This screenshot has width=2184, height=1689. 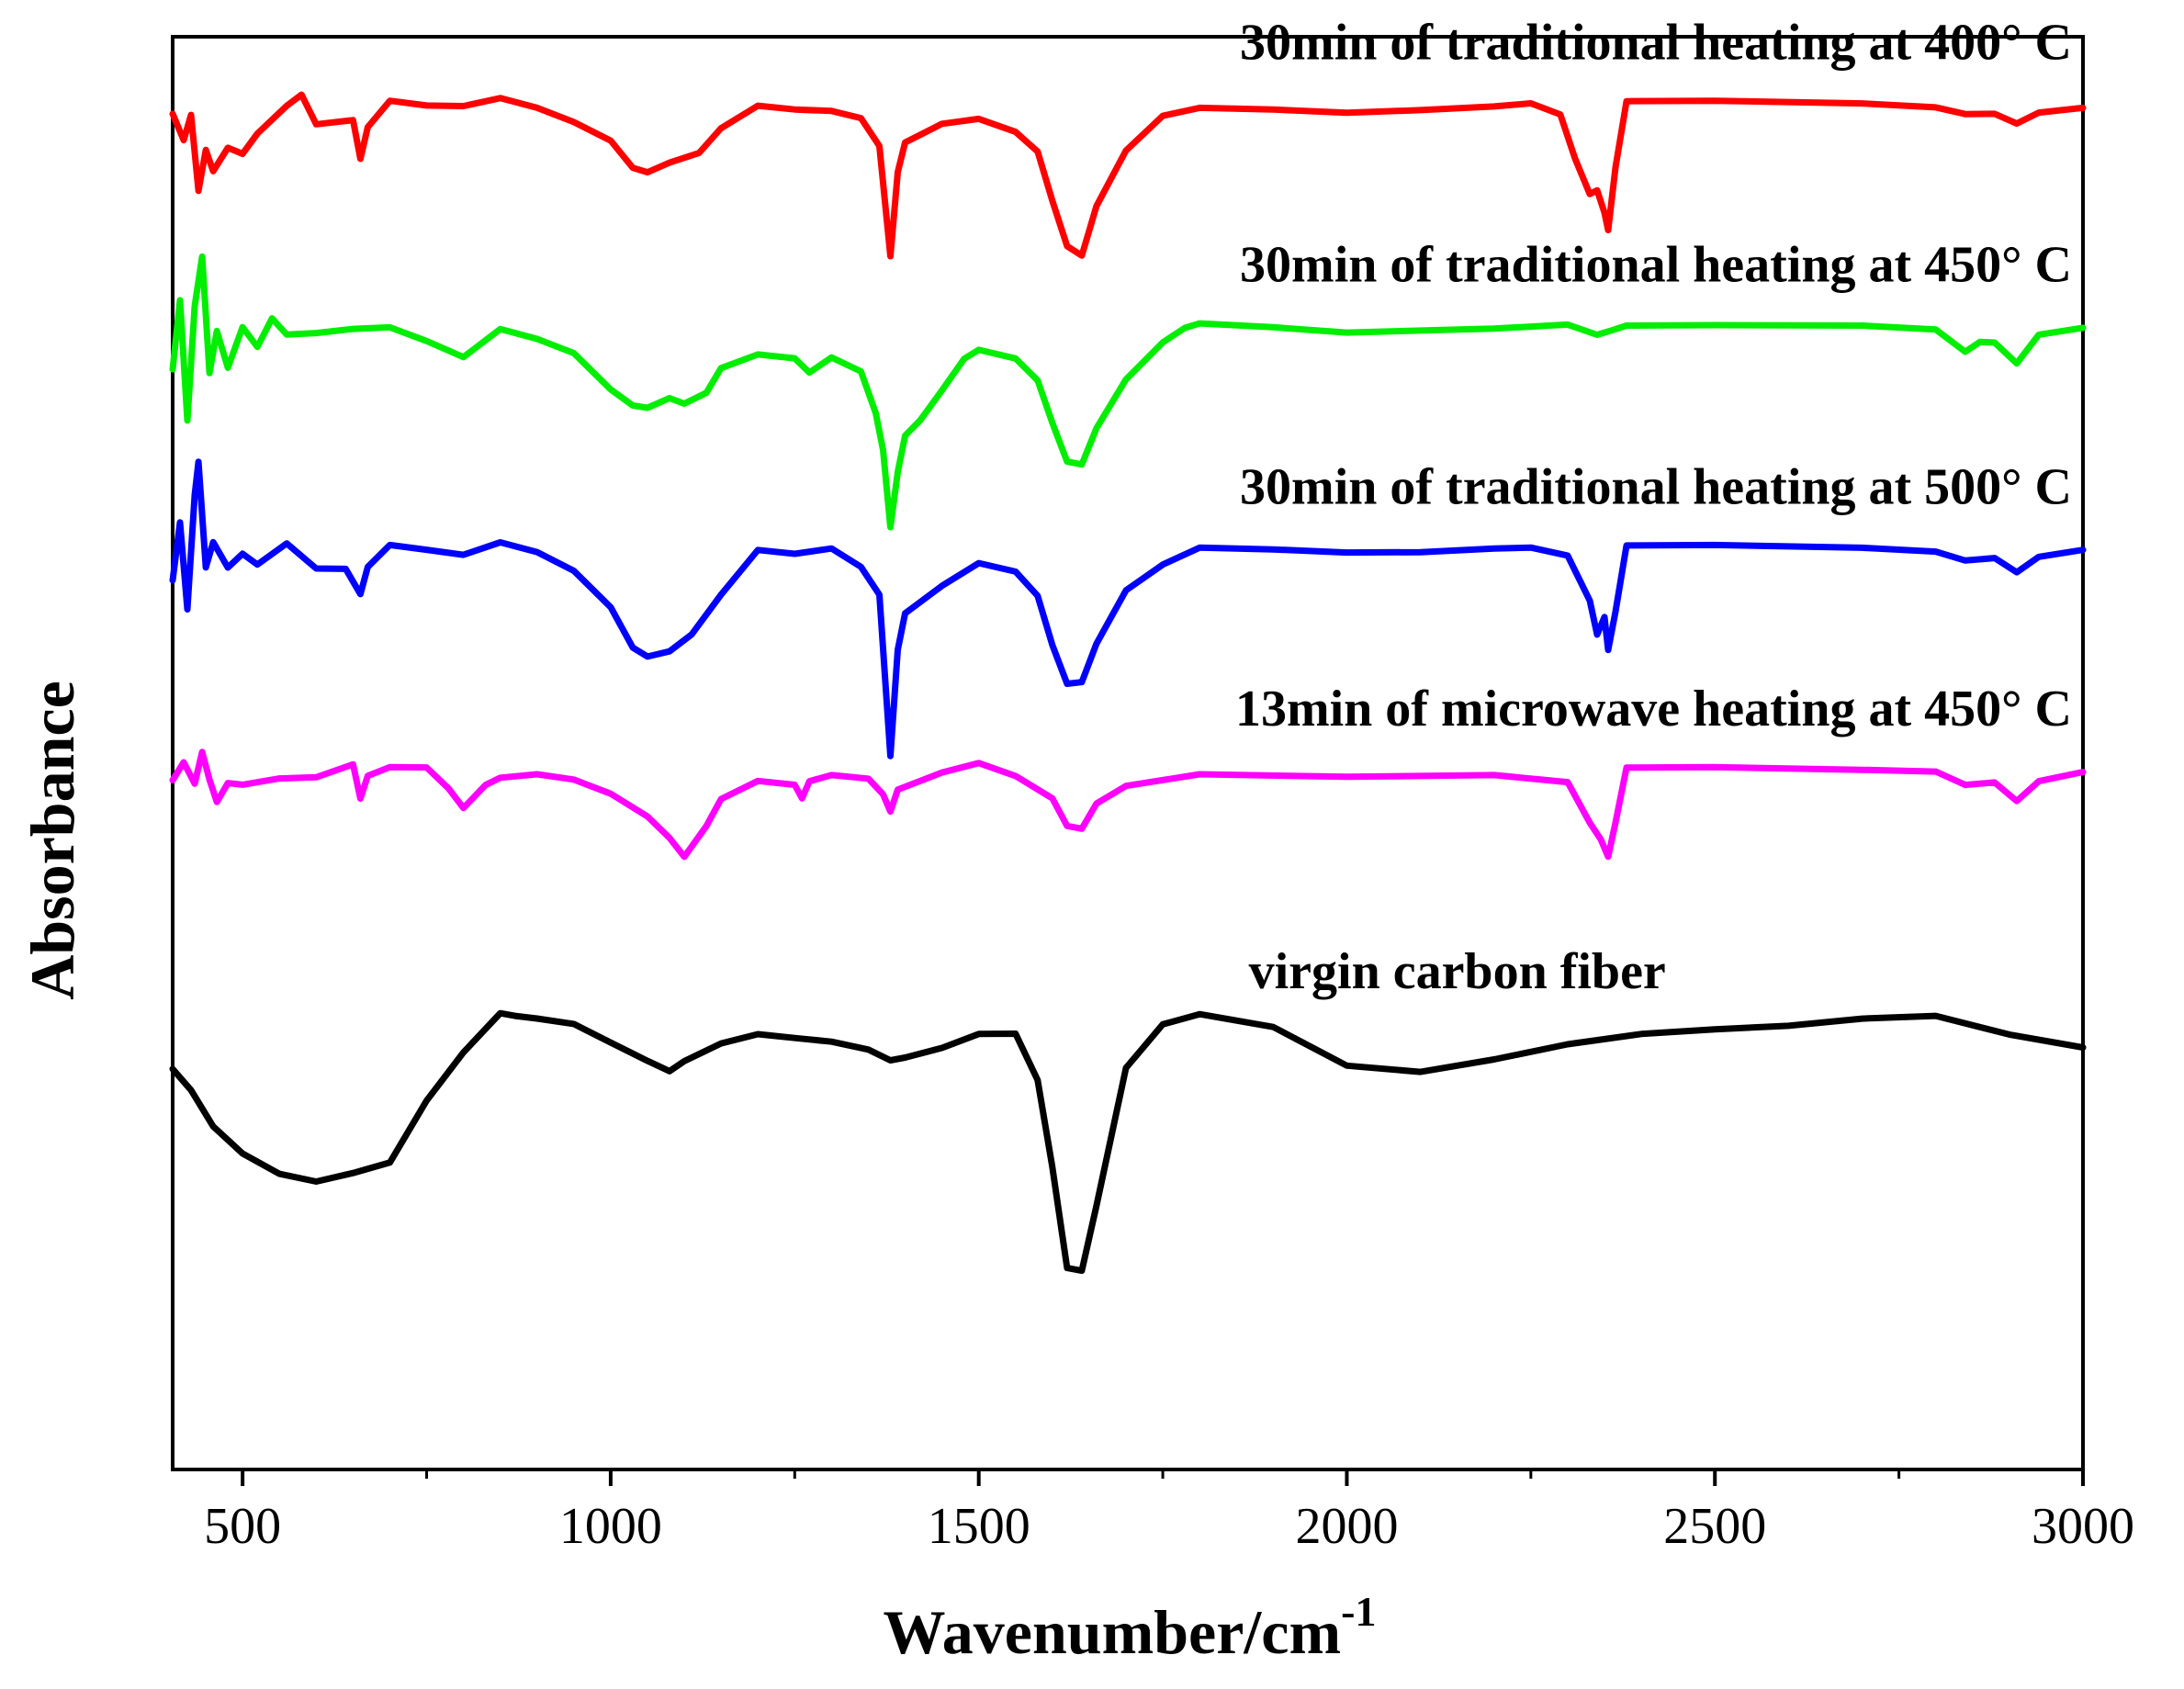 I want to click on x-axis: 500 1000 1500 2000 2500 3000, so click(x=1169, y=1512).